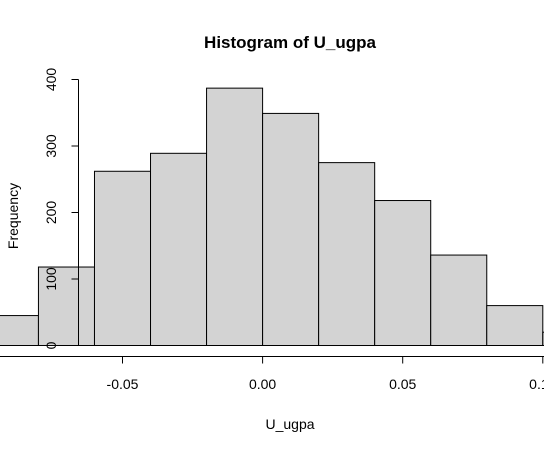  Describe the element at coordinates (61, 208) in the screenshot. I see `y-axis: 0 100 200 300 400` at that location.